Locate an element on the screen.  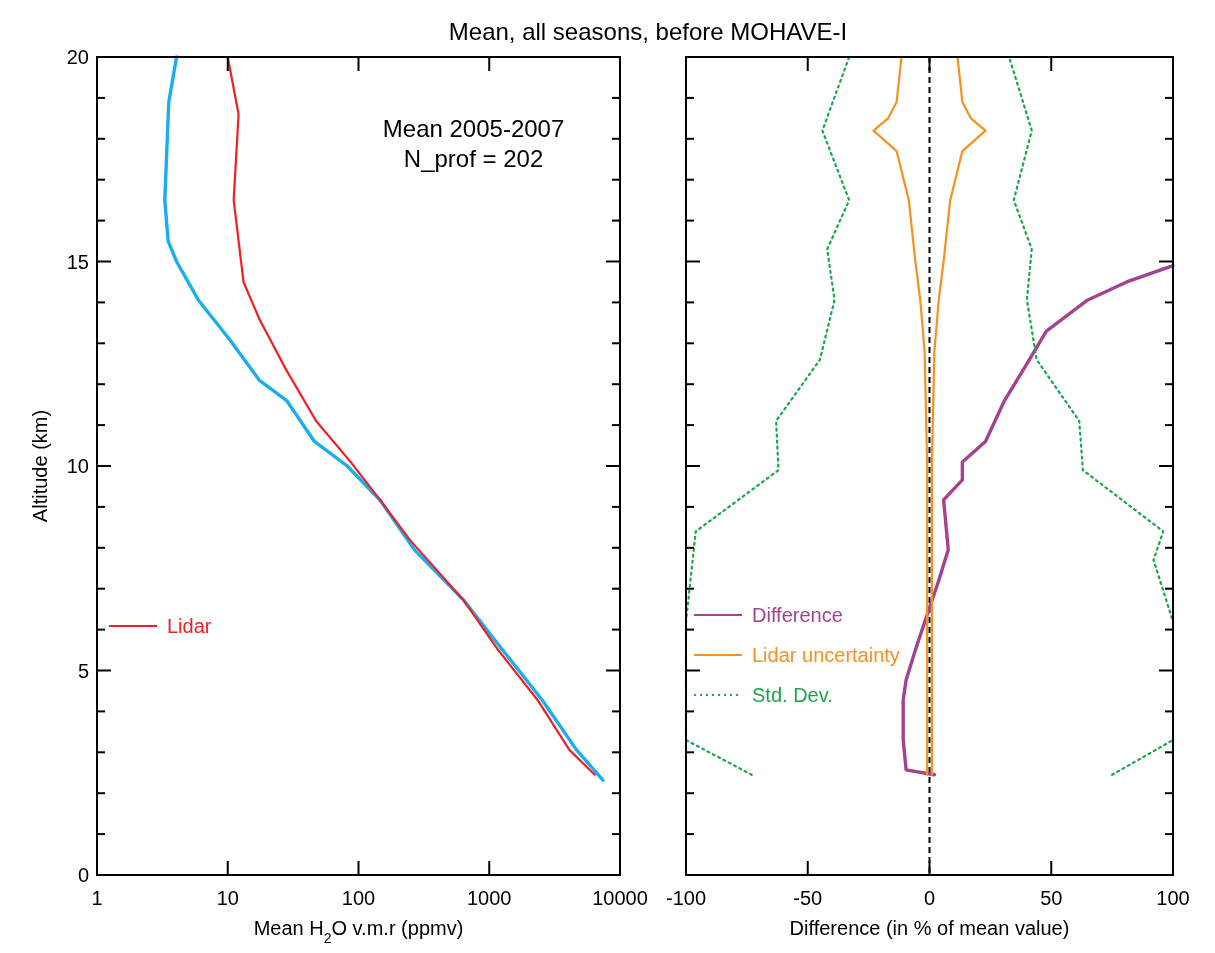
legend-label: Lidar uncertainty is located at coordinates (826, 655).